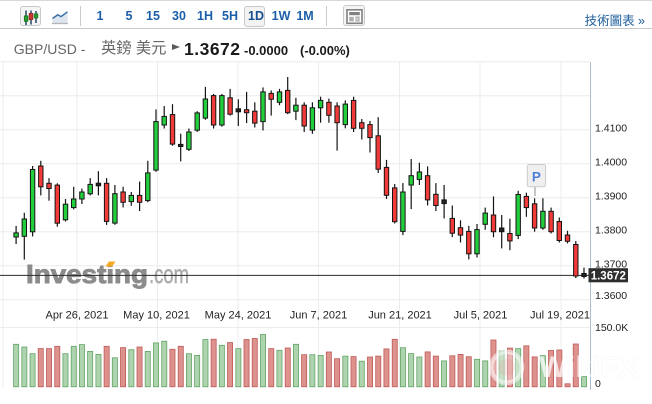  What do you see at coordinates (598, 384) in the screenshot?
I see `svg-text: 0` at bounding box center [598, 384].